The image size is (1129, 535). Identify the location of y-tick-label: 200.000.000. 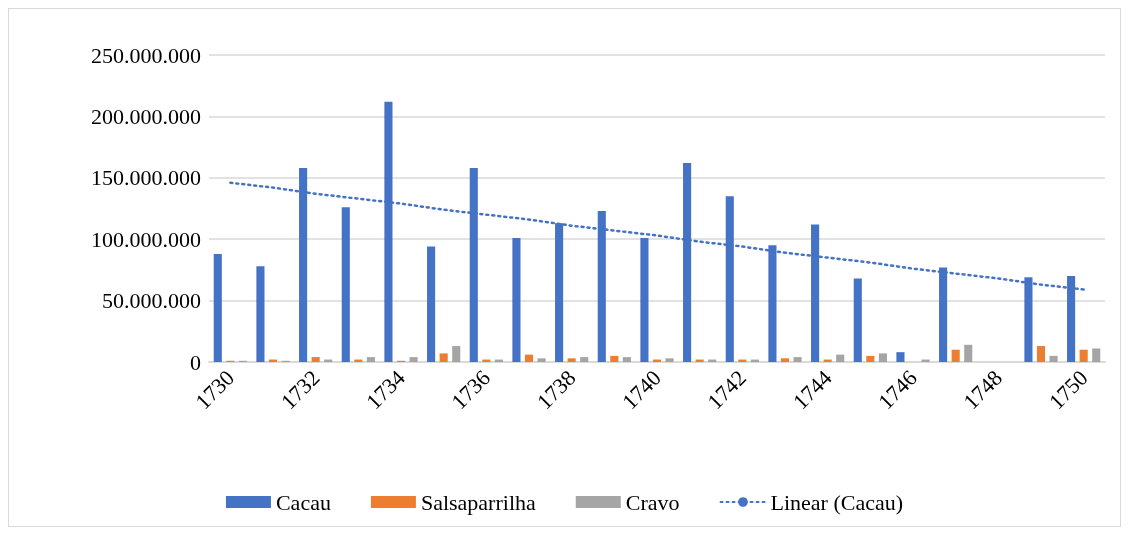
(146, 116).